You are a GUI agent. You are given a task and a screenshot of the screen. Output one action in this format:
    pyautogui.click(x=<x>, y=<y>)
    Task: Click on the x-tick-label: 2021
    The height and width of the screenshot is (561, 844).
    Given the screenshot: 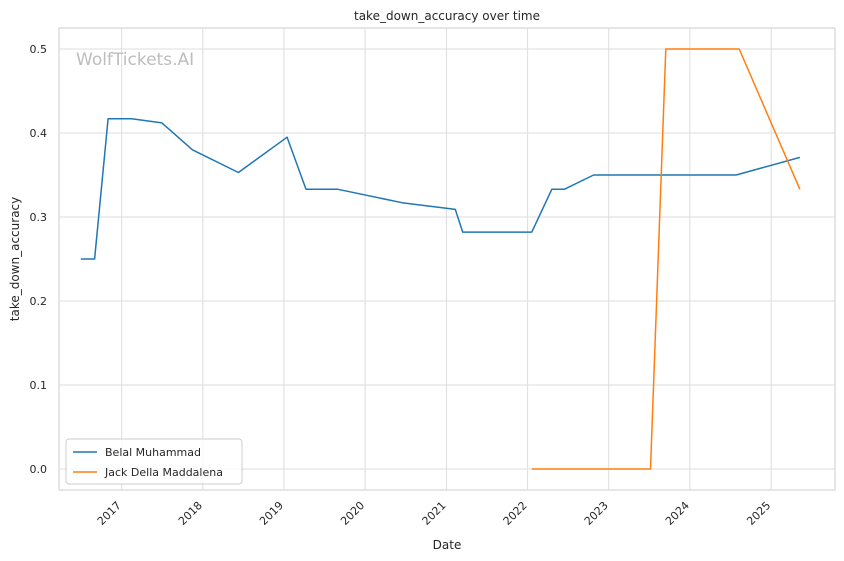 What is the action you would take?
    pyautogui.click(x=434, y=513)
    